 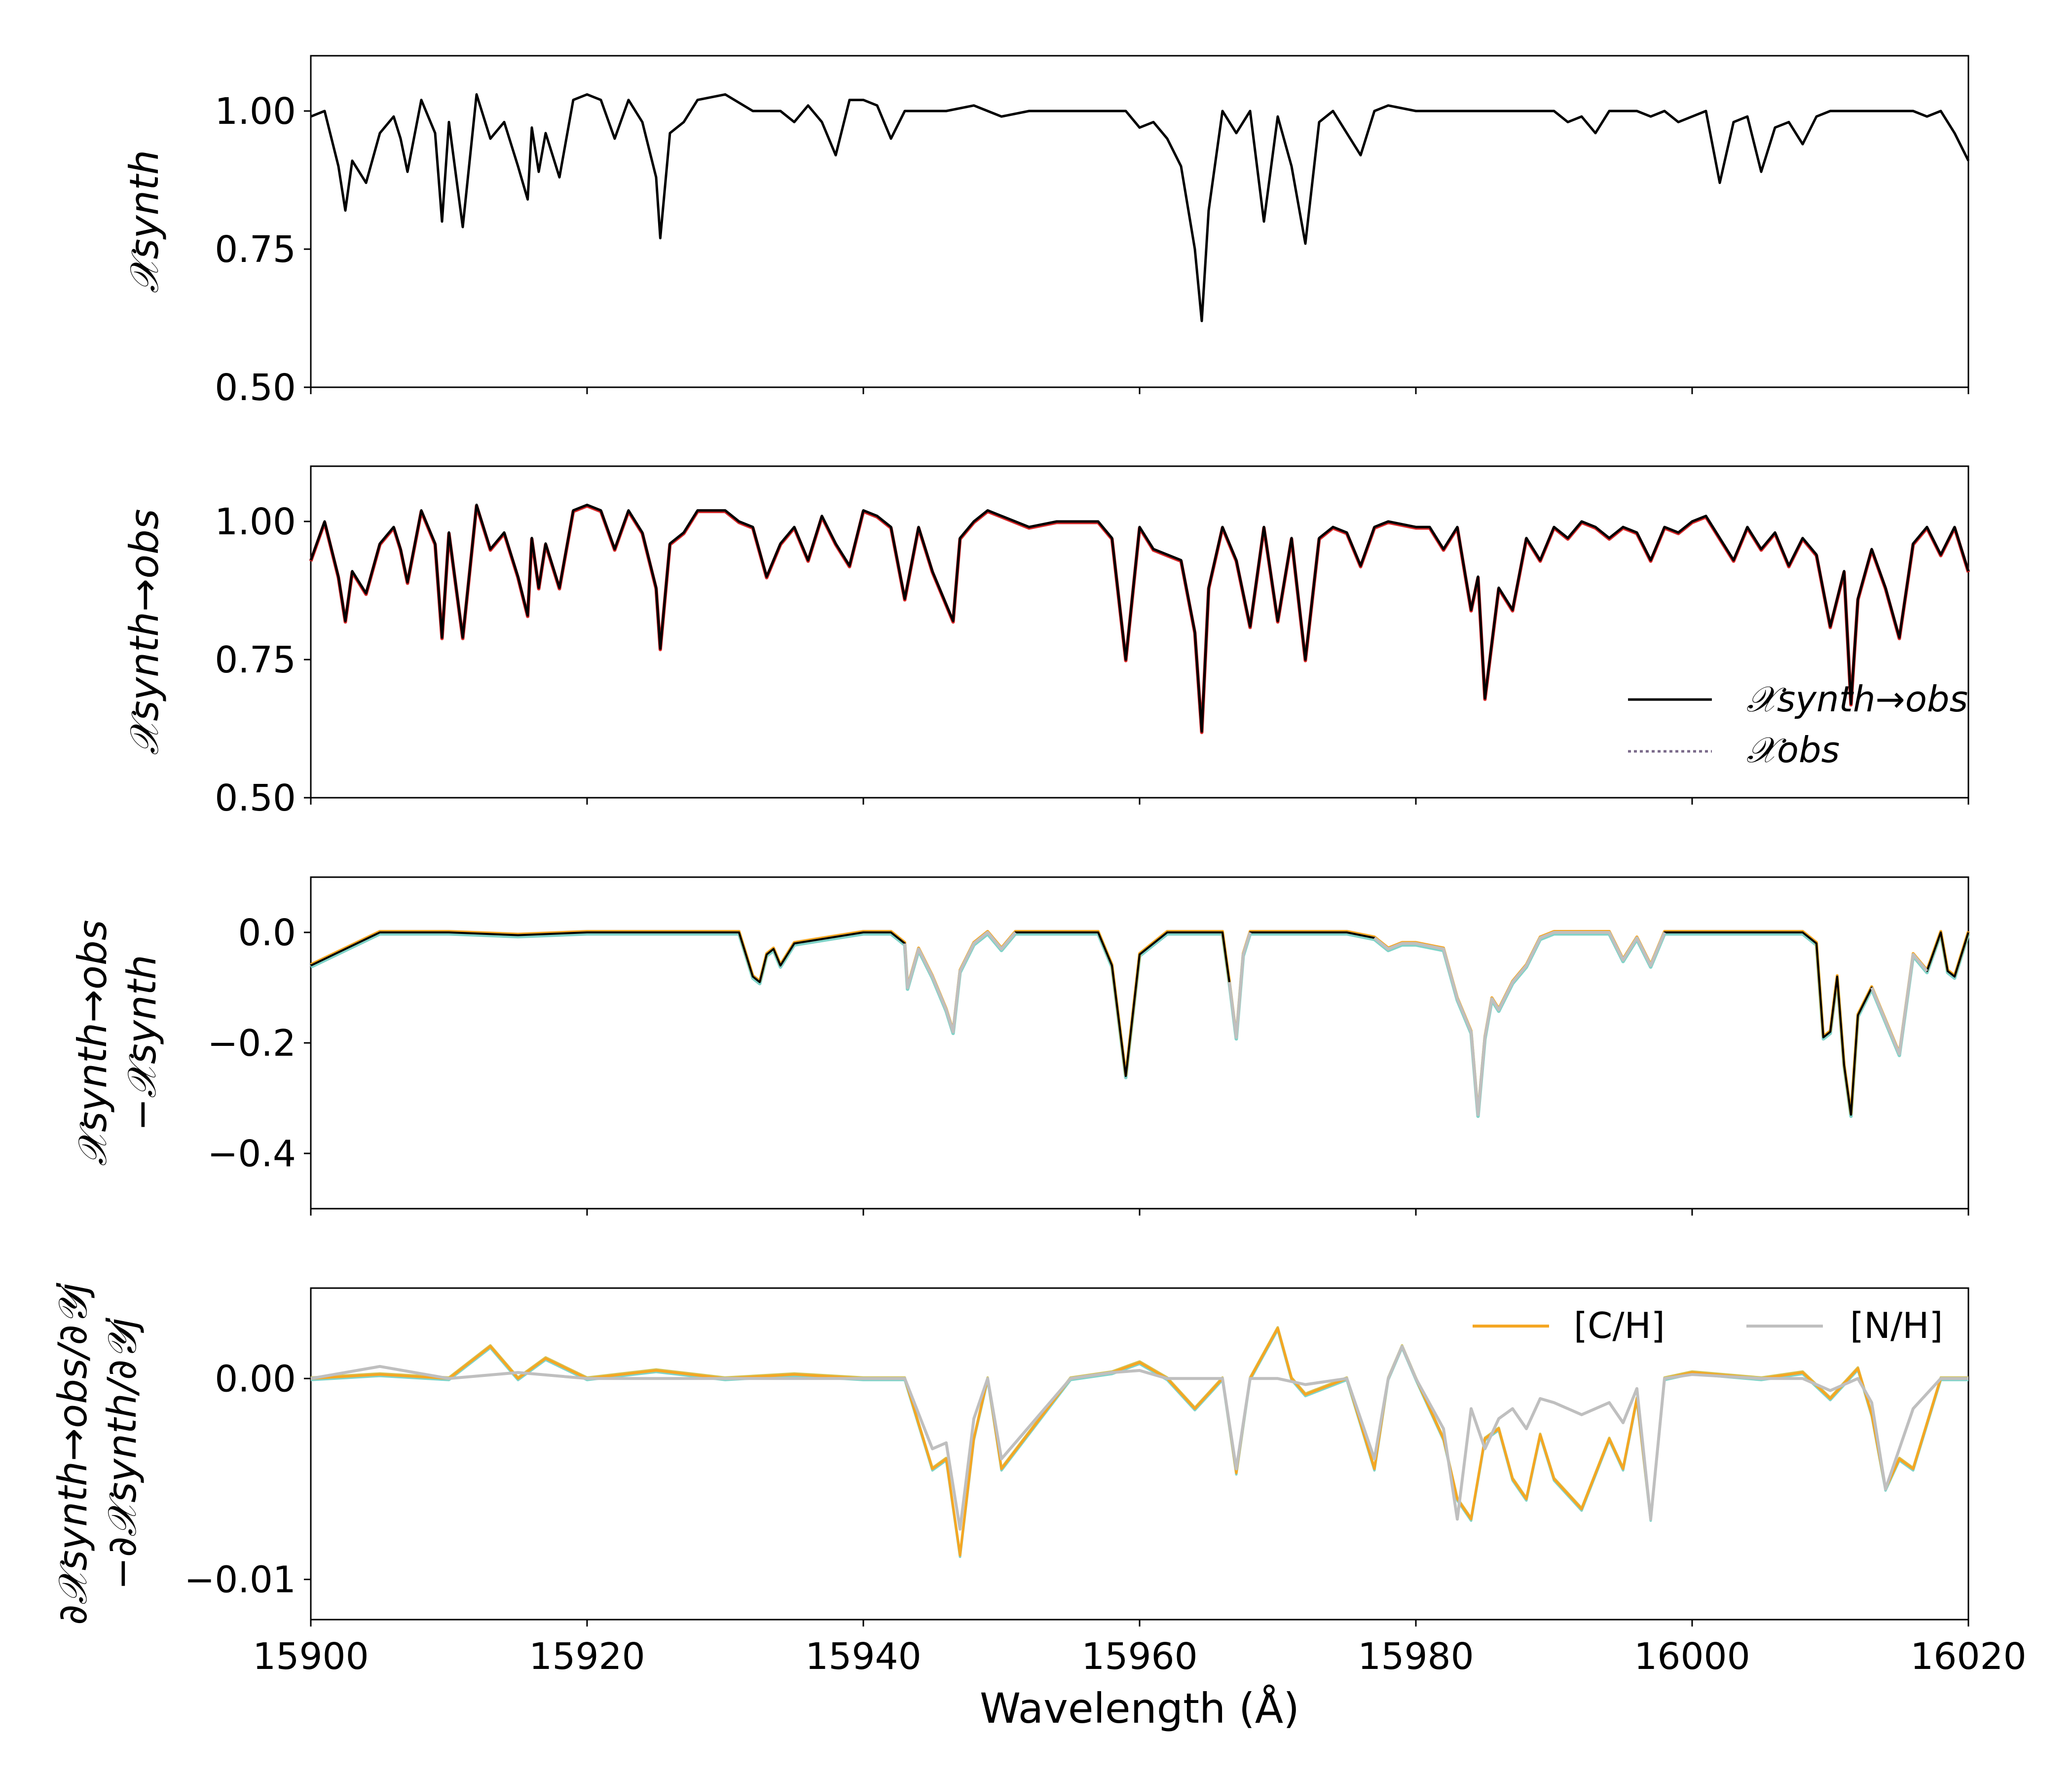 I want to click on synth-obs-spectrum-line, so click(x=1140, y=618).